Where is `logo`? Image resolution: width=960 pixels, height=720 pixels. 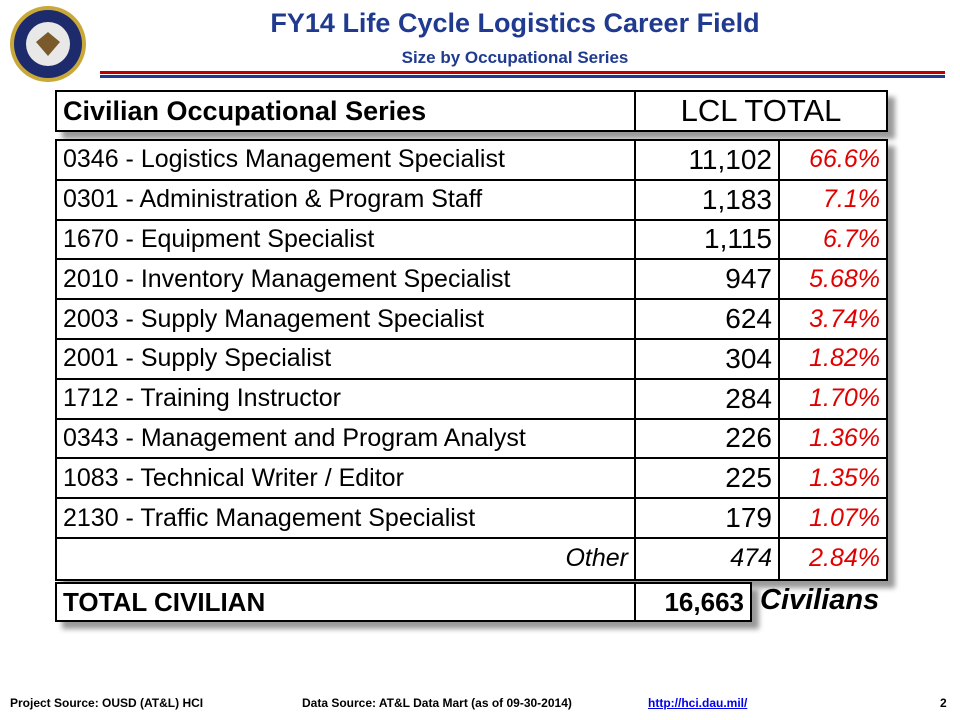 logo is located at coordinates (48, 44).